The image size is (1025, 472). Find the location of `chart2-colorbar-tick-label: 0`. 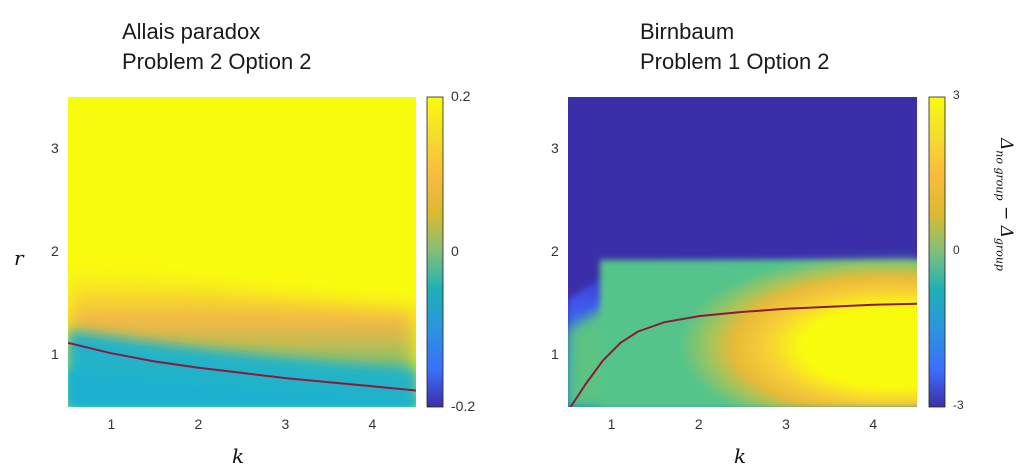

chart2-colorbar-tick-label: 0 is located at coordinates (956, 250).